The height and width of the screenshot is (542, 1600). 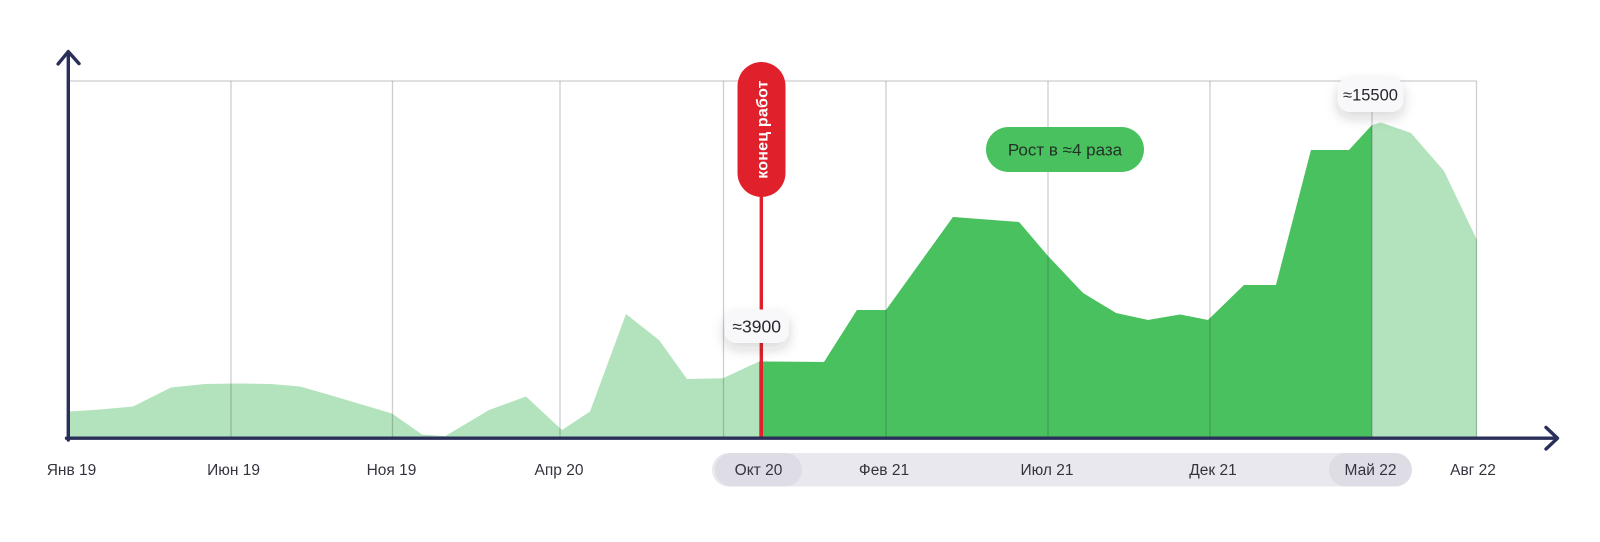 I want to click on svg-text: Фев 21, so click(x=884, y=470).